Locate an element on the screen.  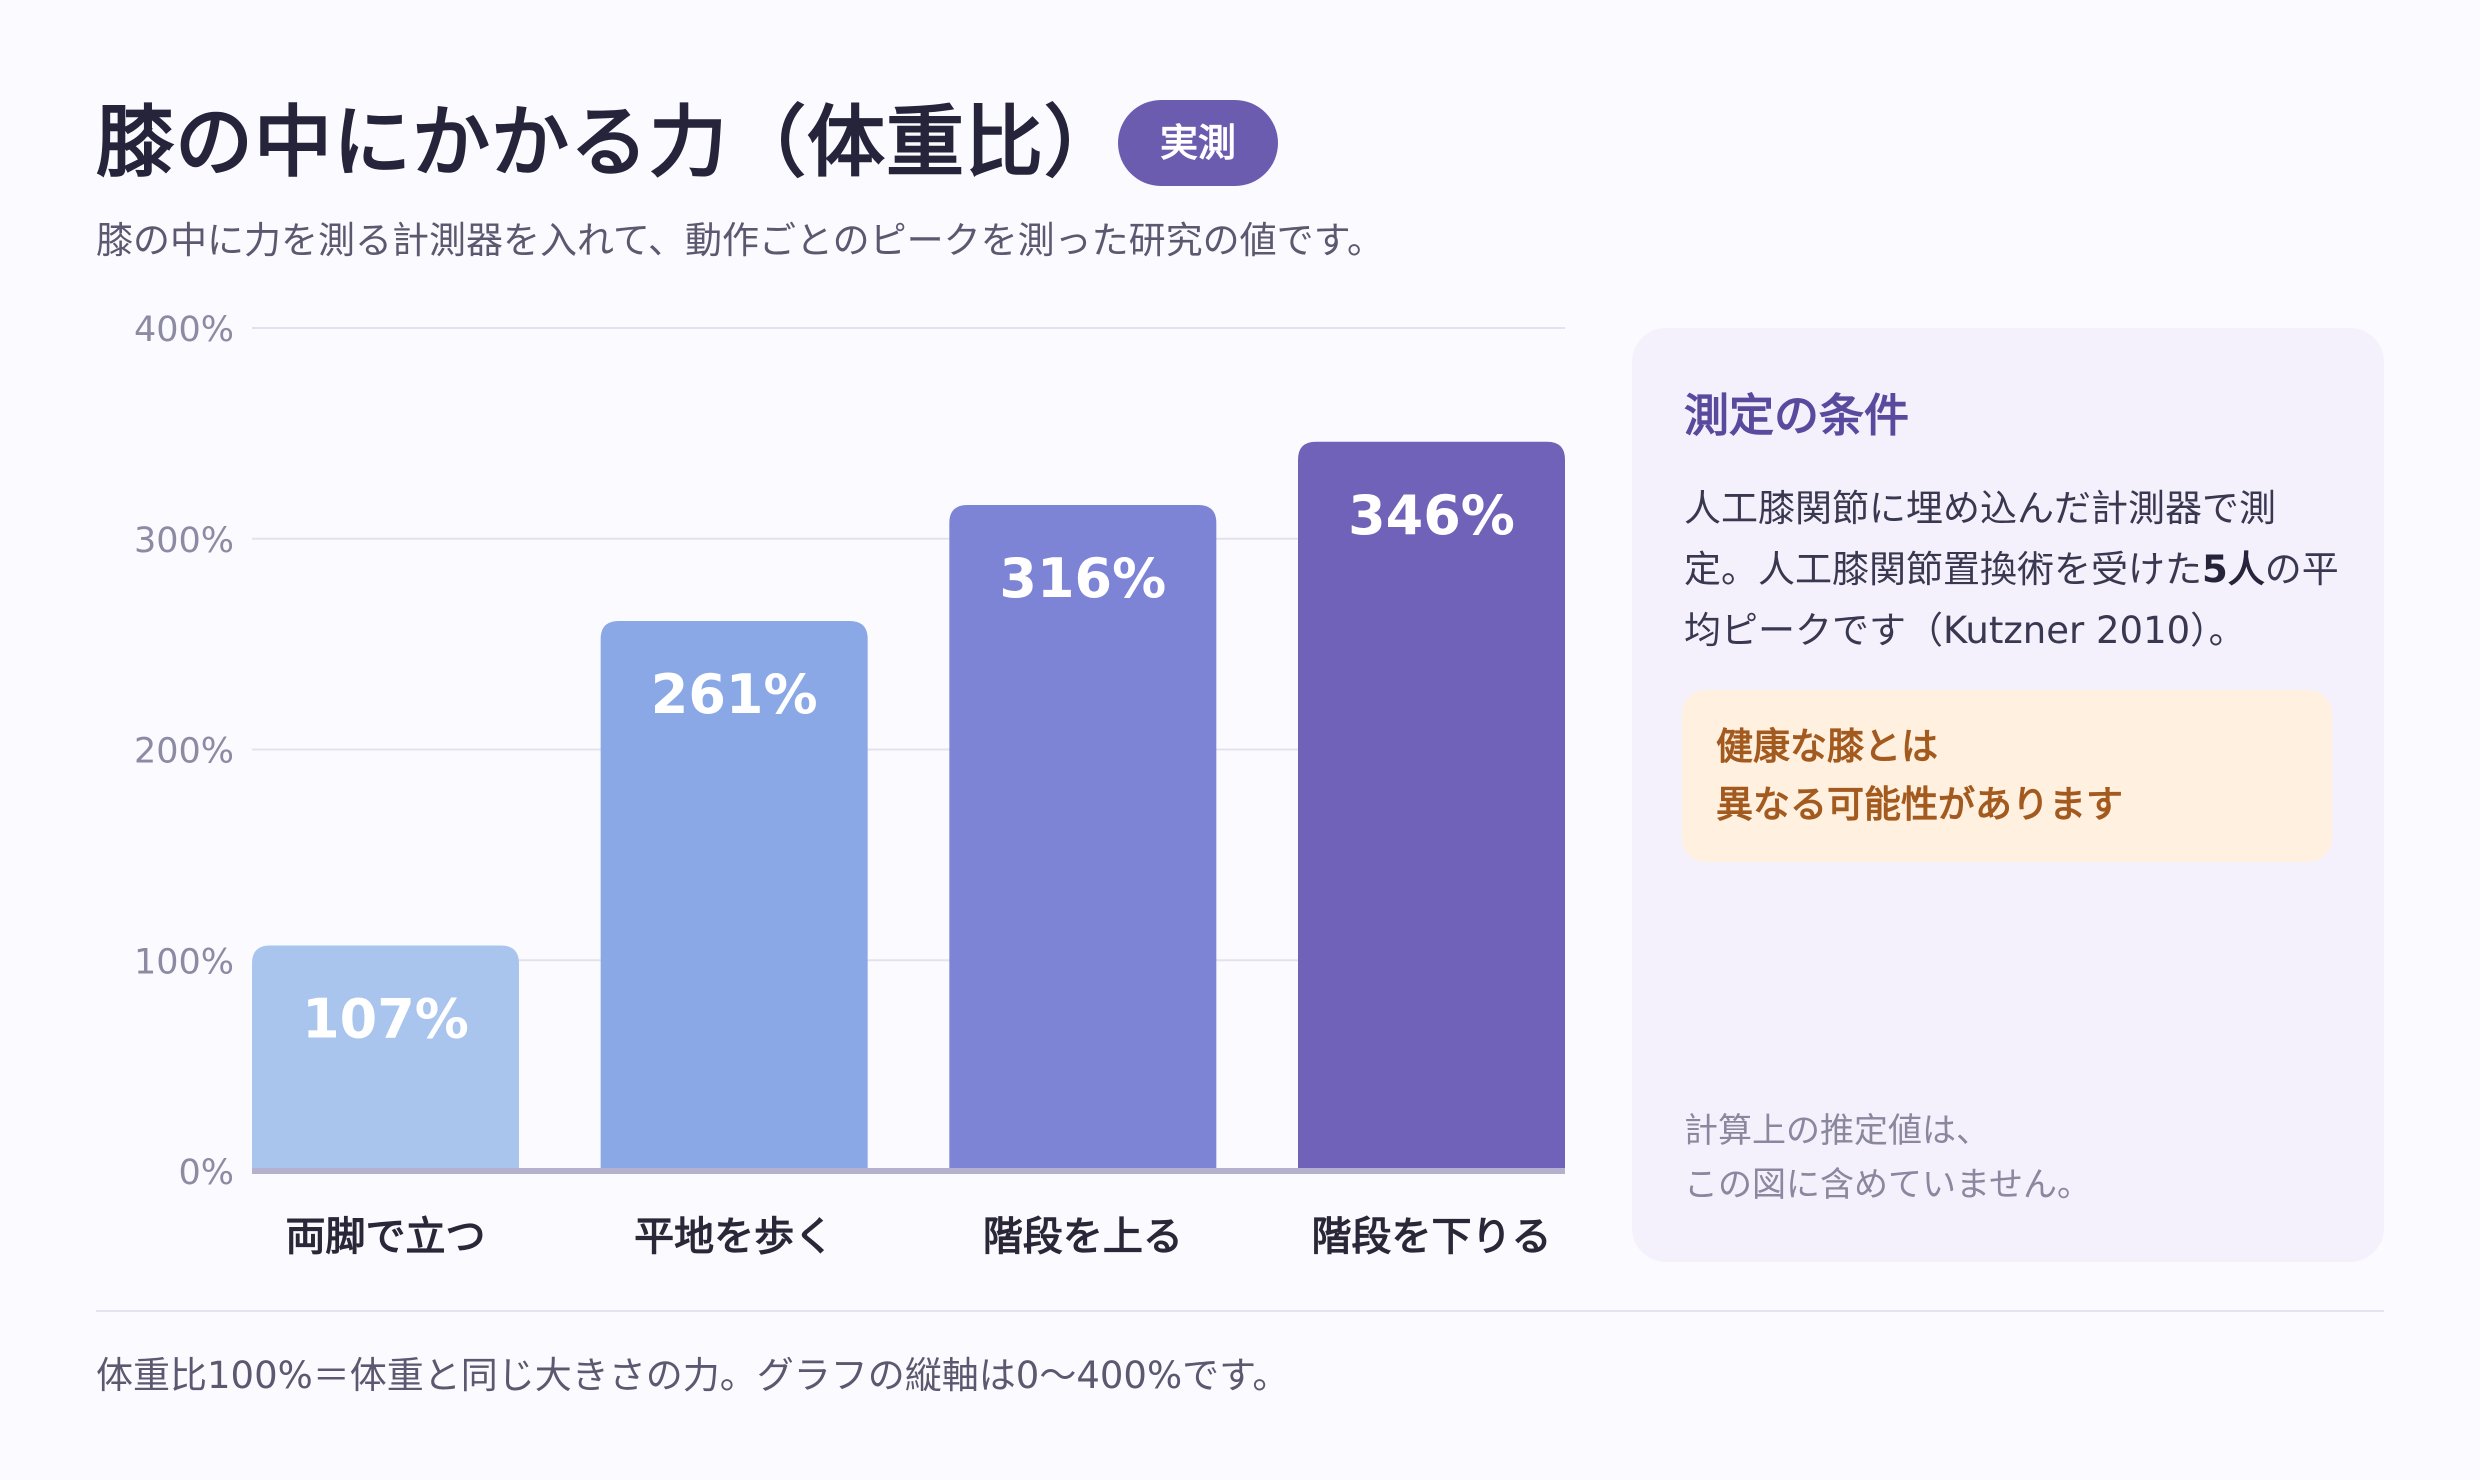
y-tick-label: 200% is located at coordinates (184, 752).